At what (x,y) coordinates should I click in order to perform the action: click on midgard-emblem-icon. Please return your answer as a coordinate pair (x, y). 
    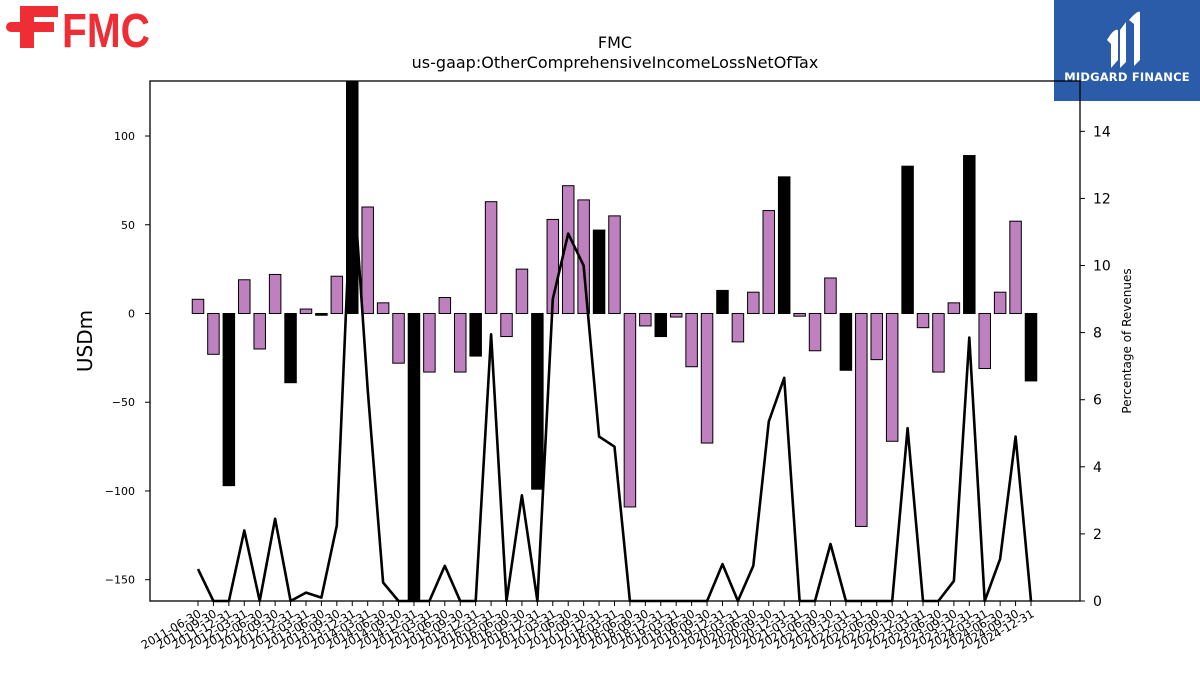
    Looking at the image, I should click on (1123, 39).